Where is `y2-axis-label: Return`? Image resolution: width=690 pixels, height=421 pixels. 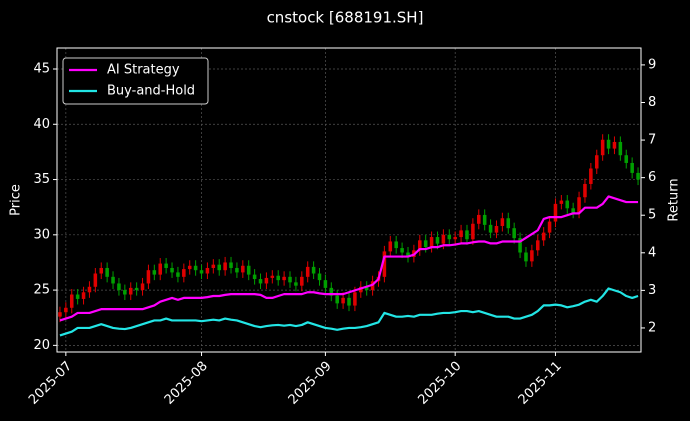
y2-axis-label: Return is located at coordinates (674, 199).